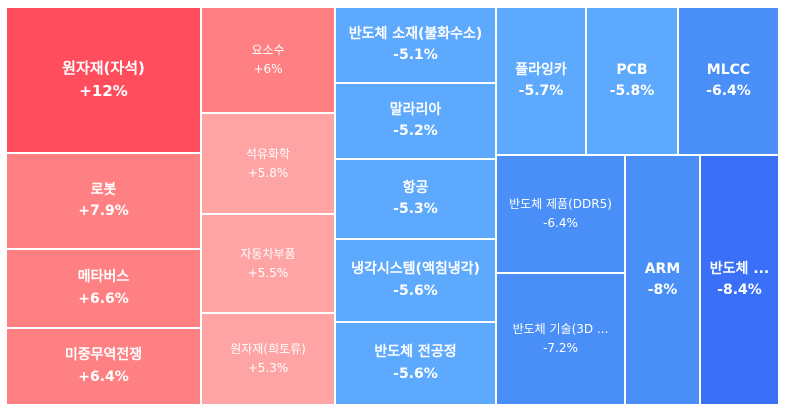 Image resolution: width=785 pixels, height=411 pixels. Describe the element at coordinates (103, 355) in the screenshot. I see `tile-name-label: 미중무역전쟁` at that location.